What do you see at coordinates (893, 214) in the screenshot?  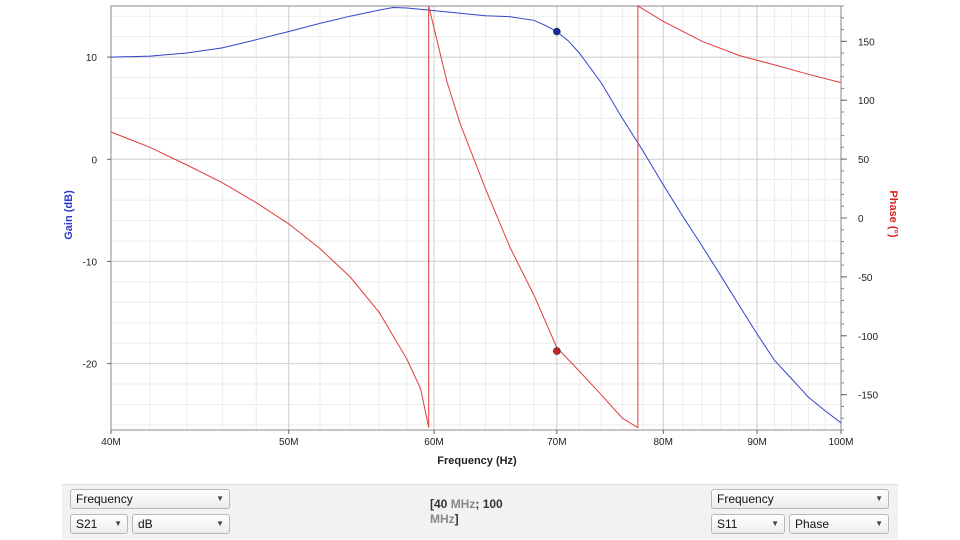 I see `right-y-axis-title: Phase (°)` at bounding box center [893, 214].